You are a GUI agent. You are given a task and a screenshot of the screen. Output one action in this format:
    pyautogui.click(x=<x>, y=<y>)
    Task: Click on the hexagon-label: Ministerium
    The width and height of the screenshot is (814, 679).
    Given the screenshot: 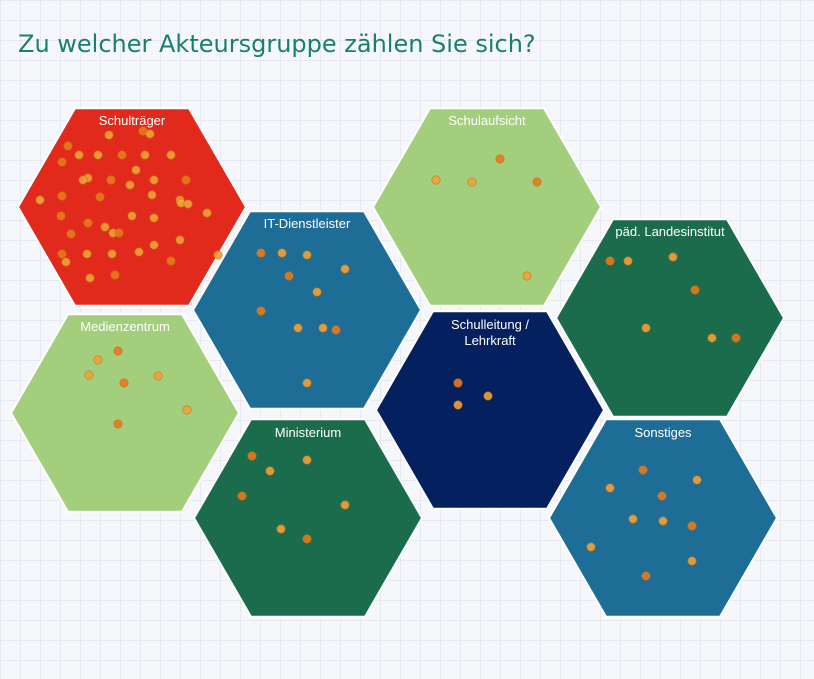 What is the action you would take?
    pyautogui.click(x=308, y=432)
    